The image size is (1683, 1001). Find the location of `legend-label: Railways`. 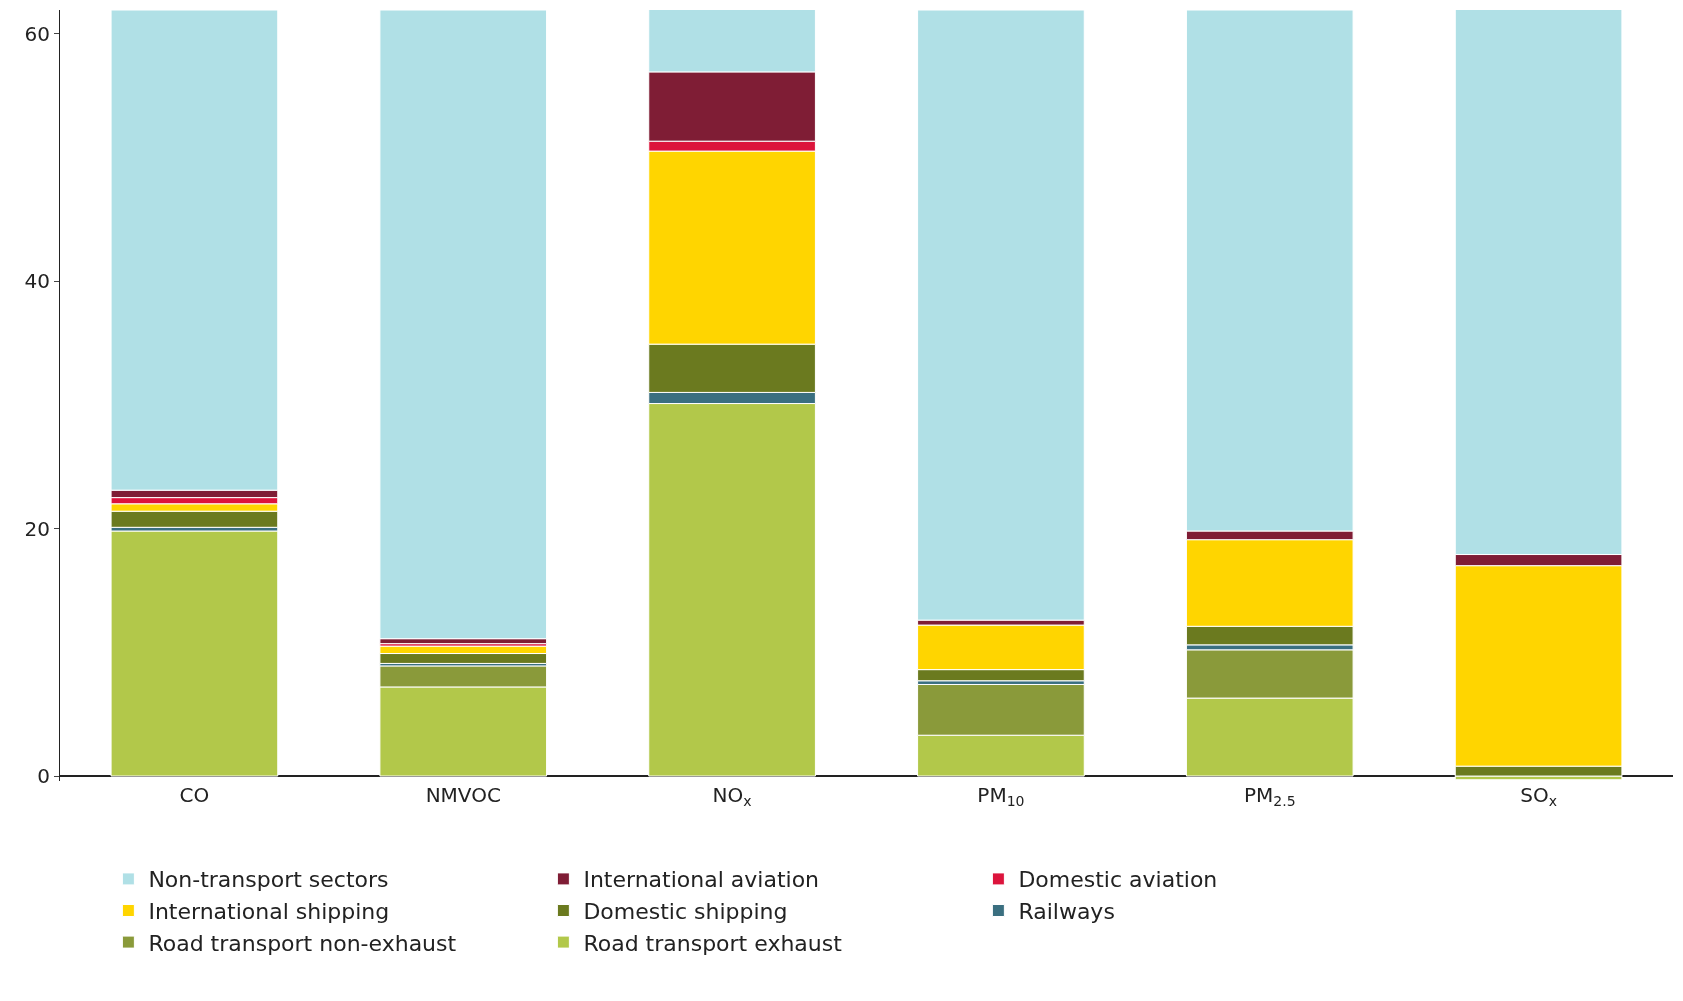

legend-label: Railways is located at coordinates (1066, 912).